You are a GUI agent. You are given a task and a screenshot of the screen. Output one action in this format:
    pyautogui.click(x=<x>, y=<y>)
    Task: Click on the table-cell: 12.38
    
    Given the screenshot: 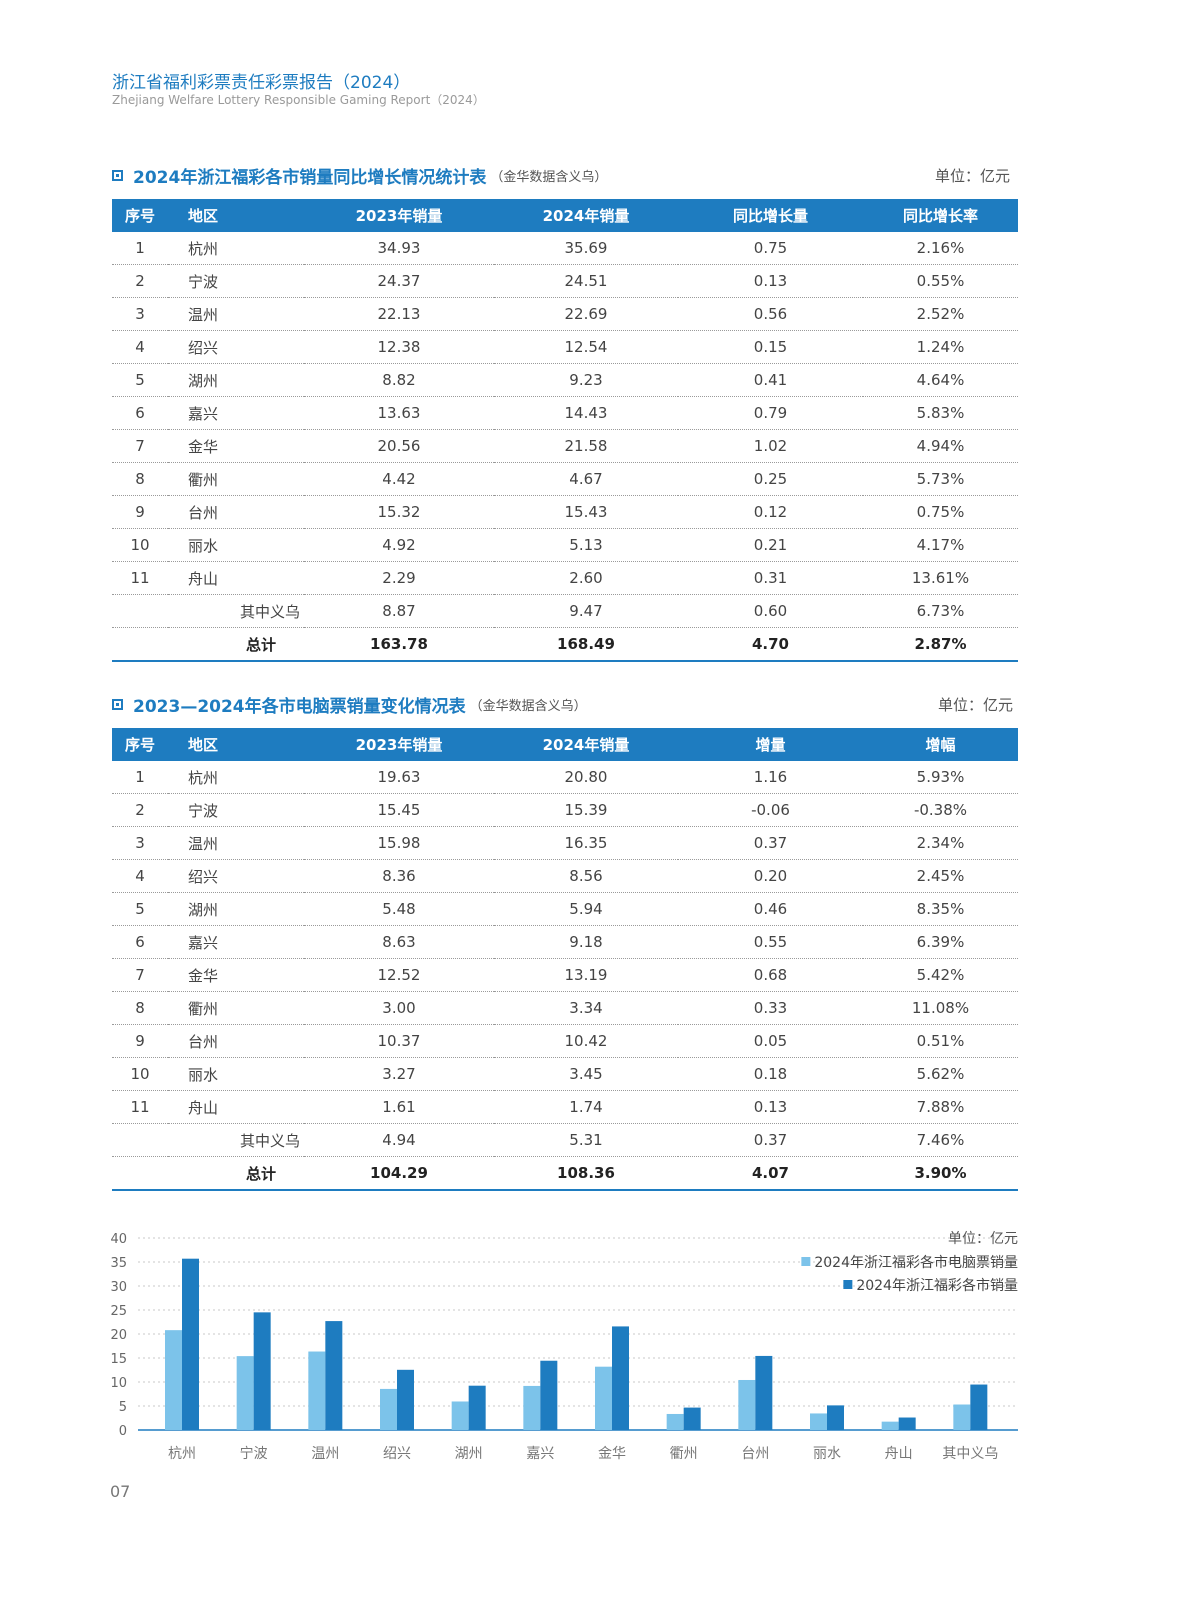 What is the action you would take?
    pyautogui.click(x=399, y=347)
    